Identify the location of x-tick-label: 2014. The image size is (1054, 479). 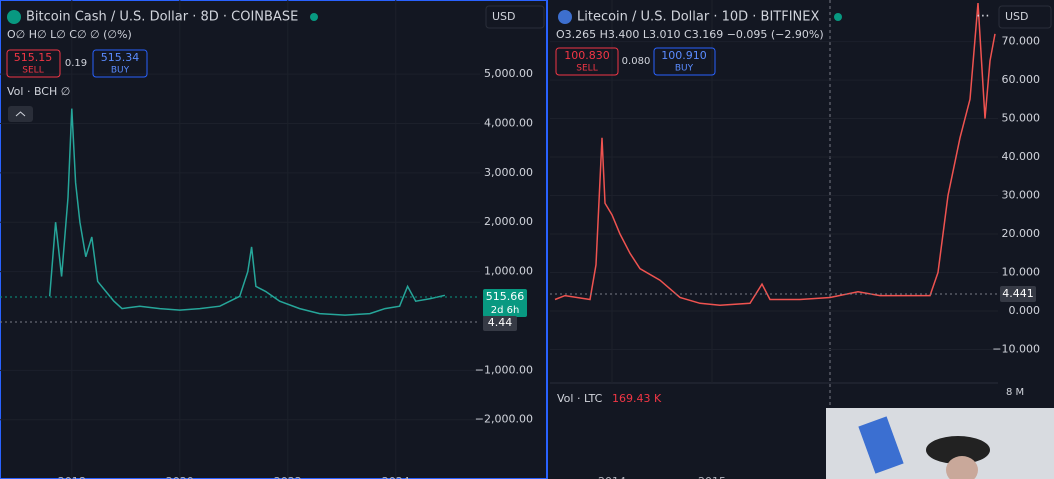
(612, 477).